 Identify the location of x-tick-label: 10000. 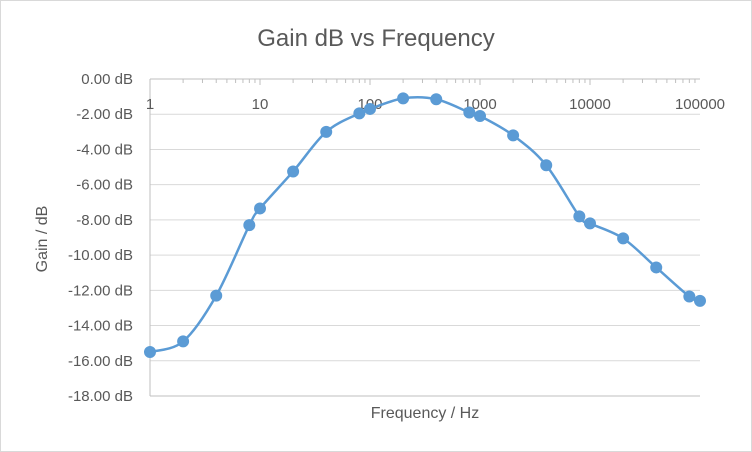
(590, 104).